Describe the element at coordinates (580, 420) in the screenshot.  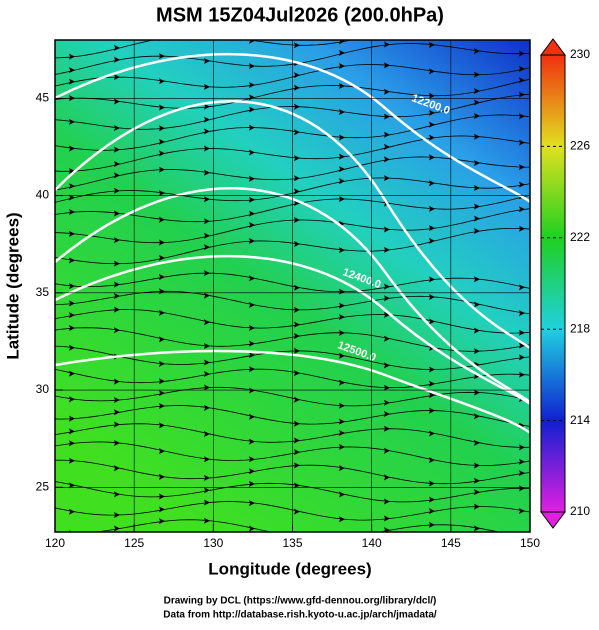
I see `colorbar-tick-label: 214` at that location.